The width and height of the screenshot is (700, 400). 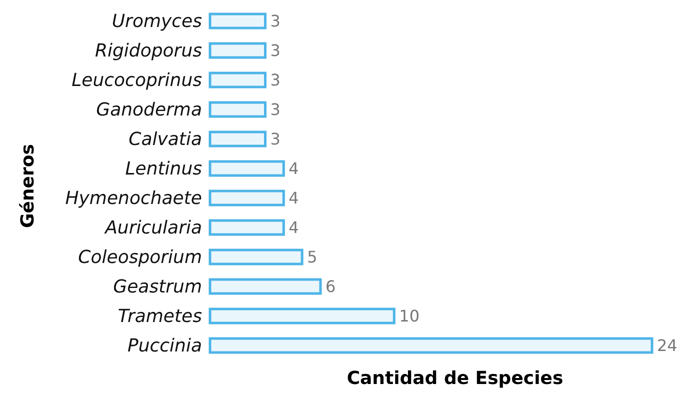 What do you see at coordinates (163, 169) in the screenshot?
I see `y-tick-label: Lentinus` at bounding box center [163, 169].